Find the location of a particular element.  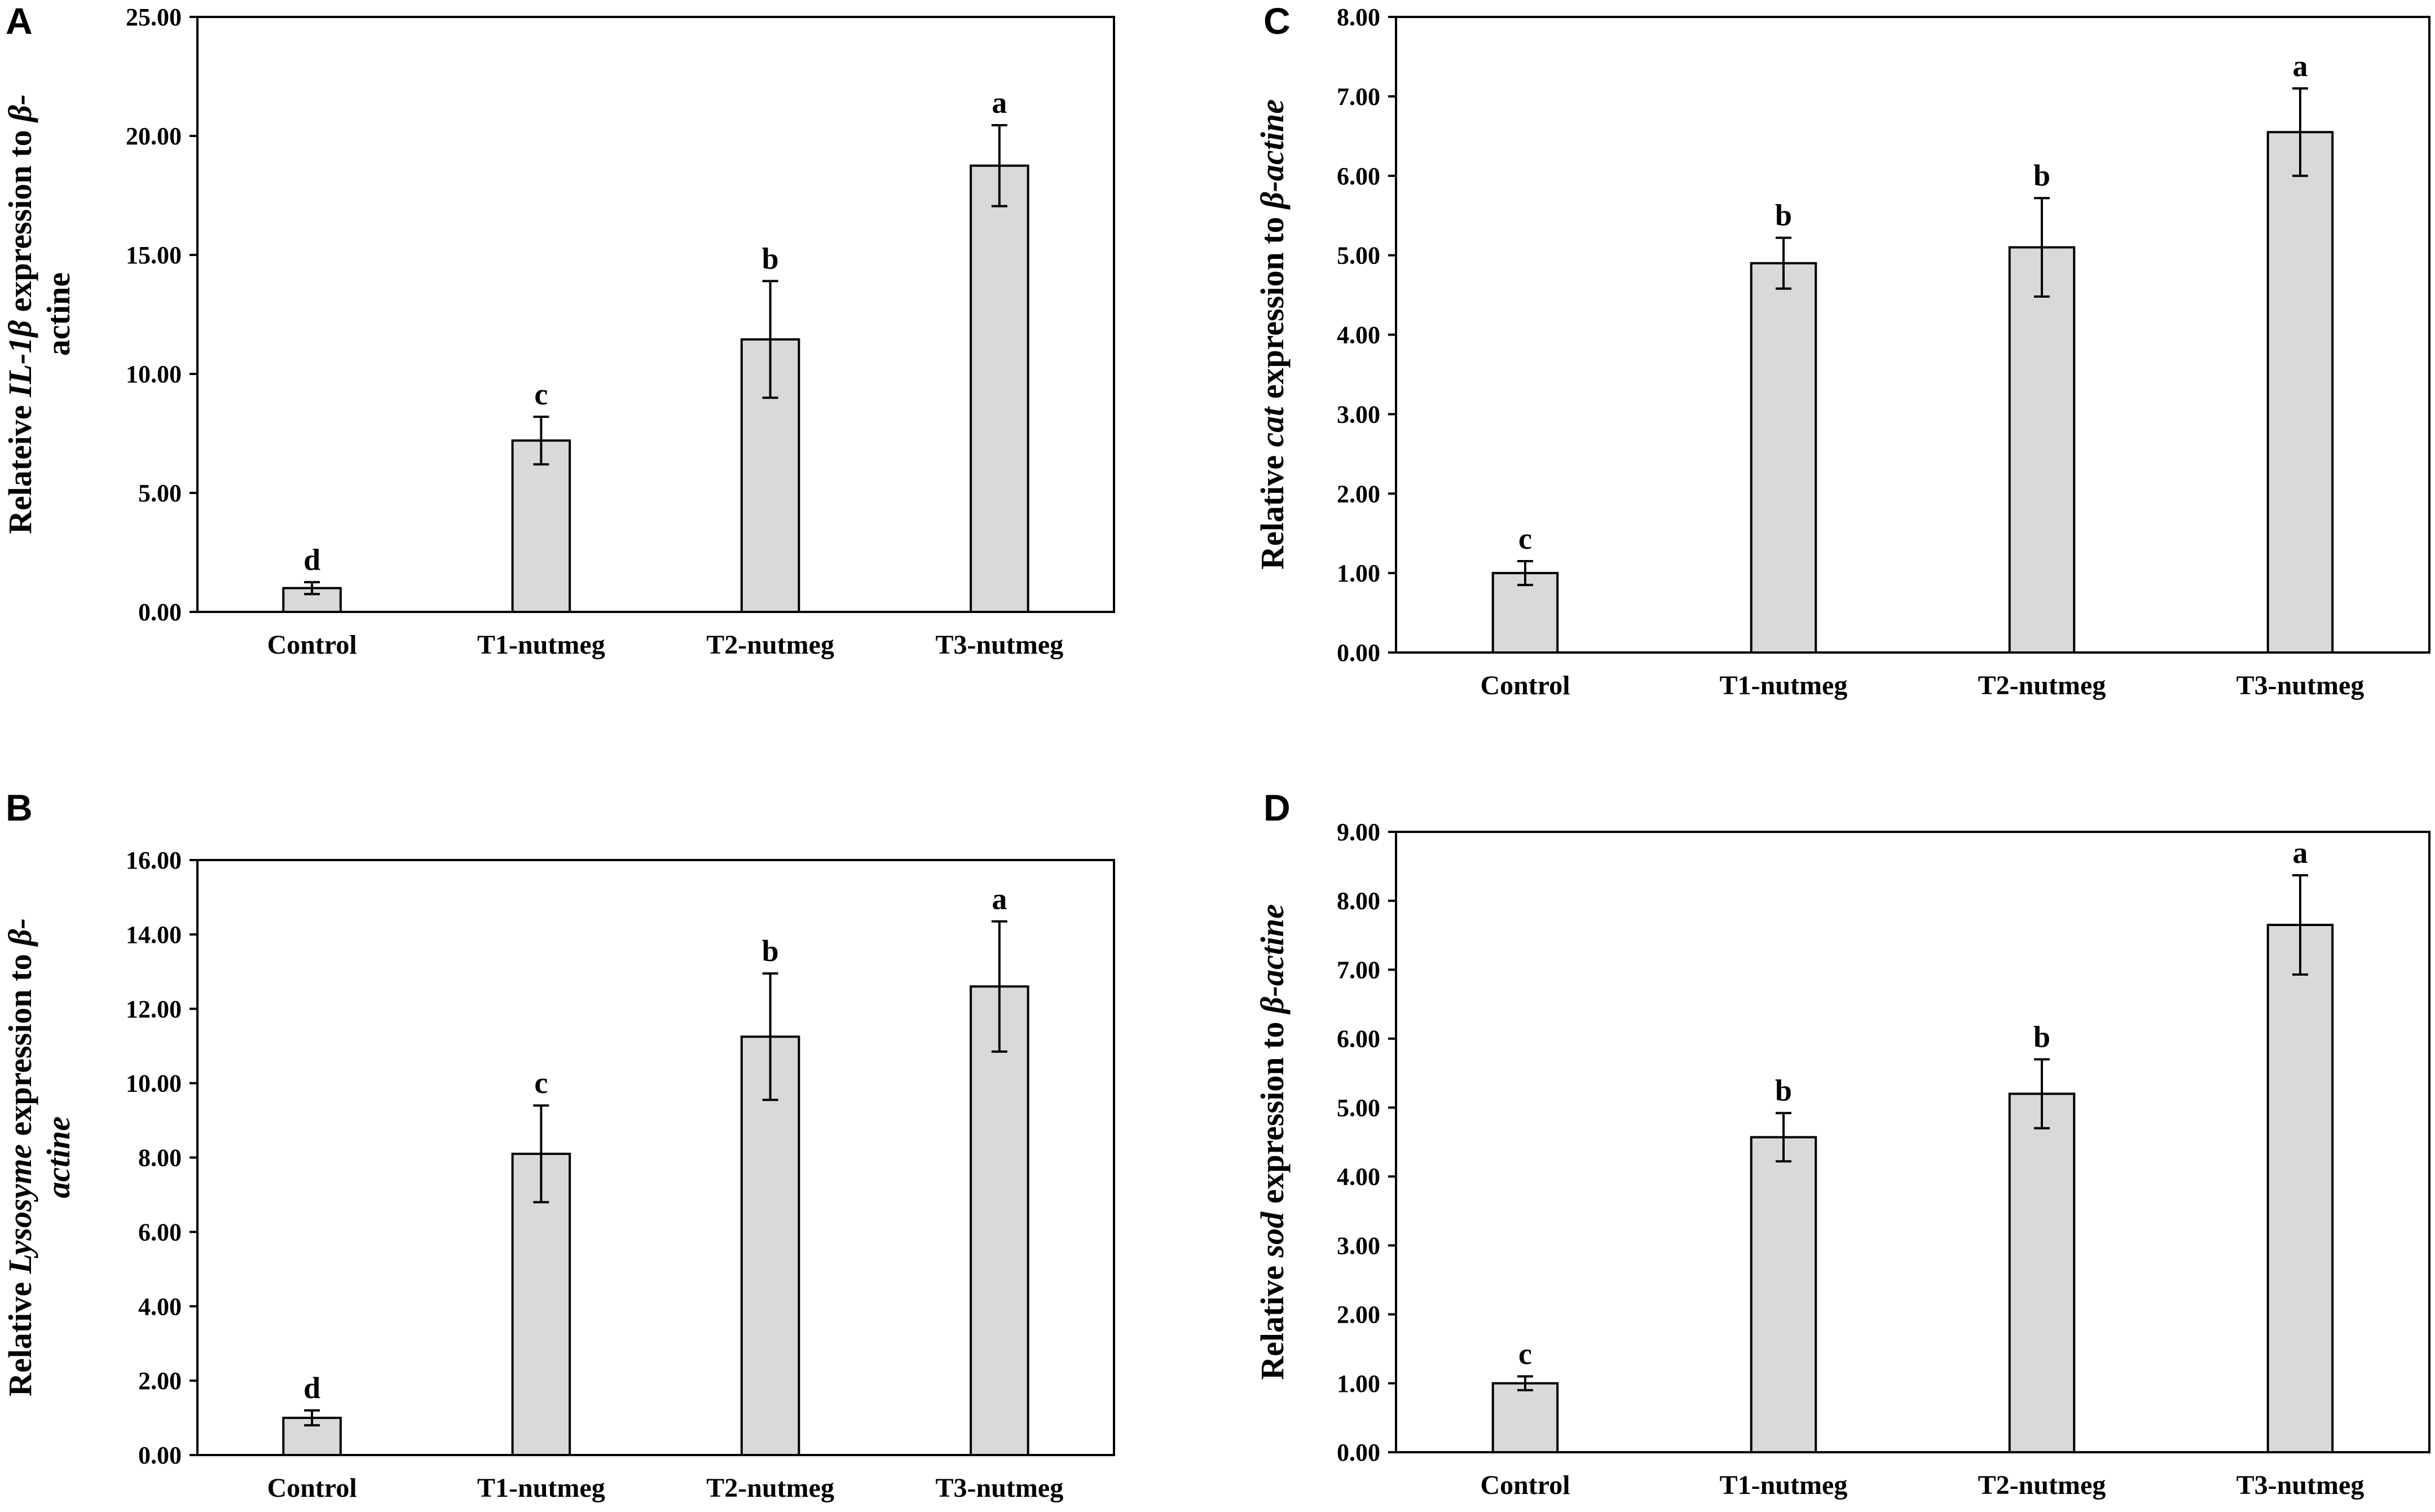

y-tick-label: 20.00 is located at coordinates (154, 136).